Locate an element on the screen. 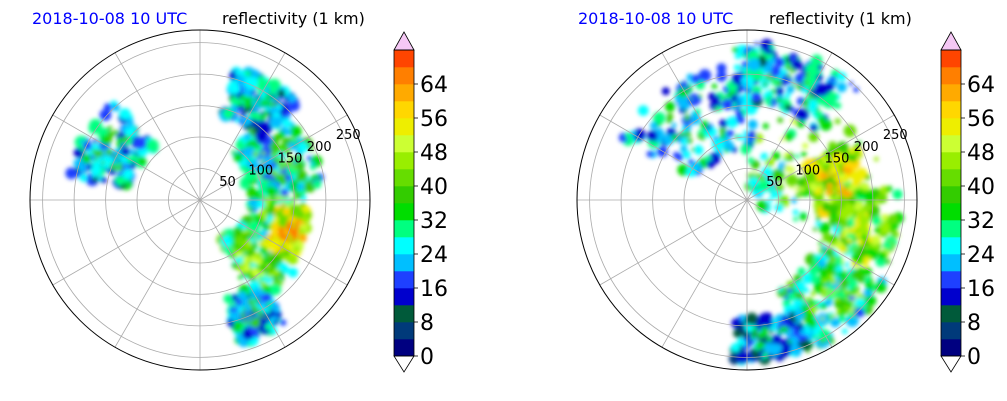 The height and width of the screenshot is (401, 1007). colorbar-tick-40: 40 is located at coordinates (434, 187).